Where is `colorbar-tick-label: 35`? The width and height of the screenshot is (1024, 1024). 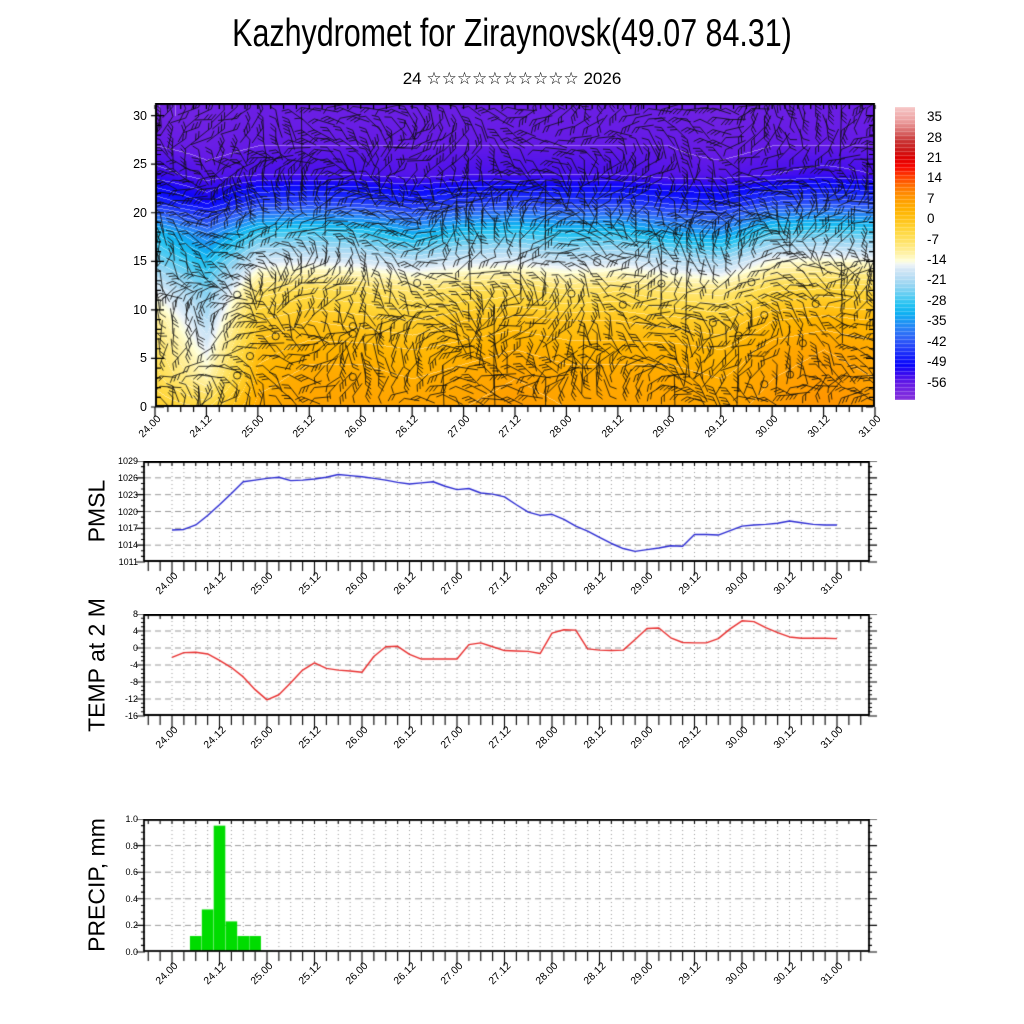 colorbar-tick-label: 35 is located at coordinates (935, 117).